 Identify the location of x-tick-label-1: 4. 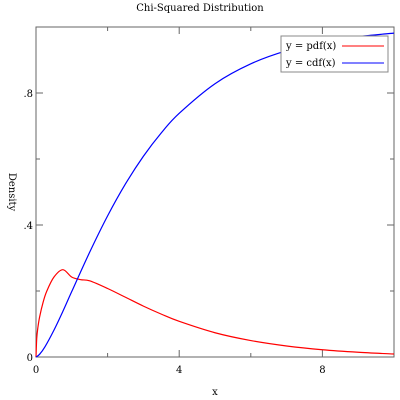
(179, 370).